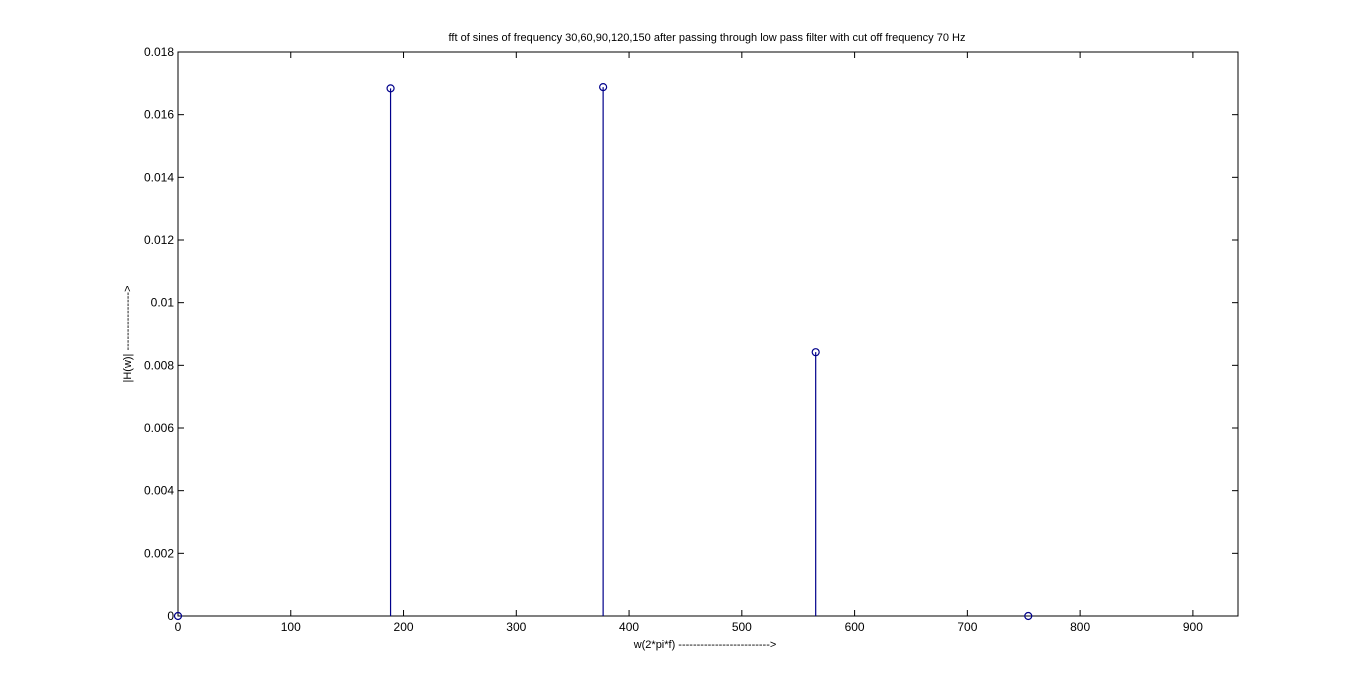 Image resolution: width=1367 pixels, height=692 pixels. Describe the element at coordinates (128, 333) in the screenshot. I see `y-axis-label: |H(w)| ---------------->` at that location.